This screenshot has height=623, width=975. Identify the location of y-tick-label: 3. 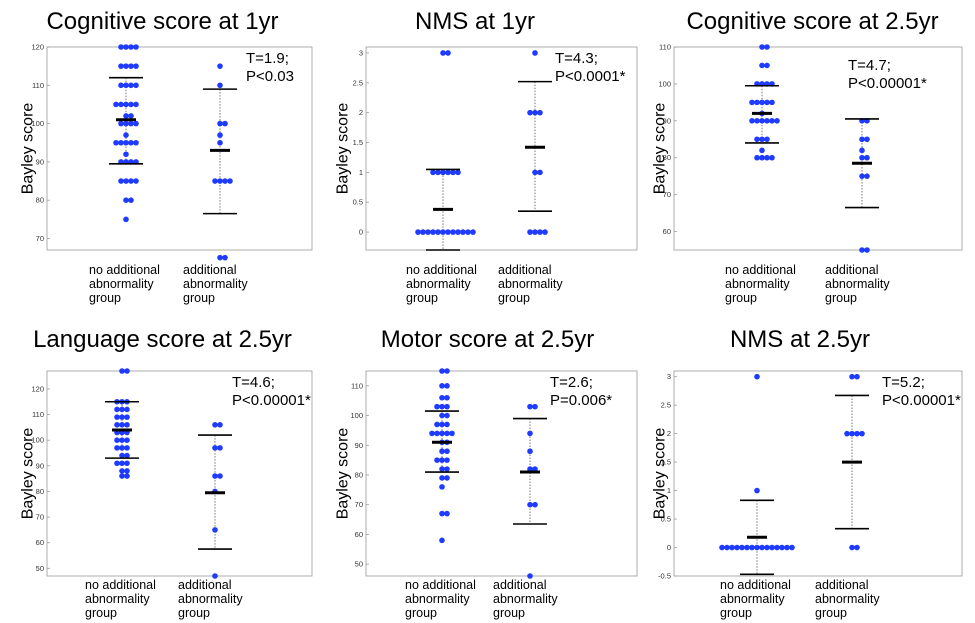
(669, 376).